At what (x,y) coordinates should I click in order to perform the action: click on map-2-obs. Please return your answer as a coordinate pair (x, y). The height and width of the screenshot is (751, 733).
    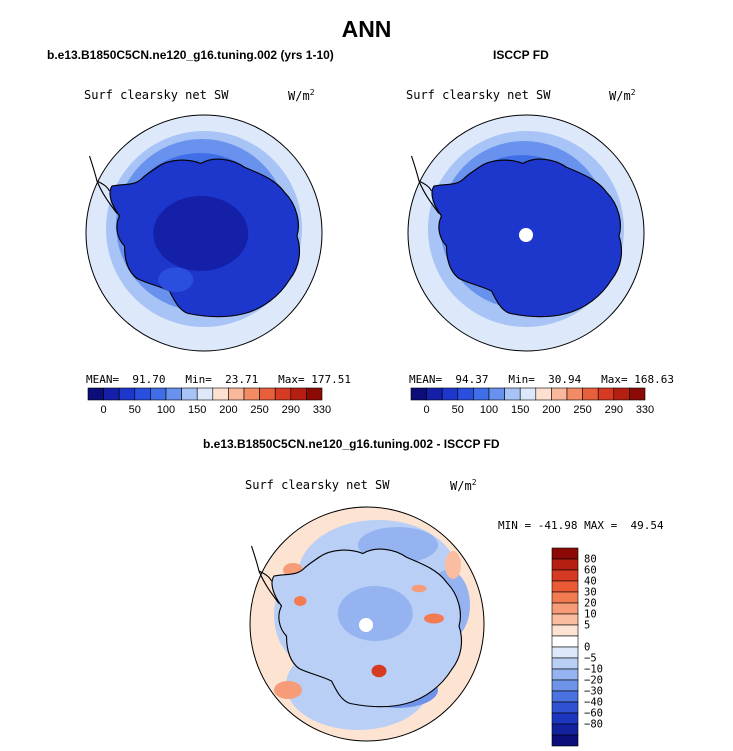
    Looking at the image, I should click on (526, 233).